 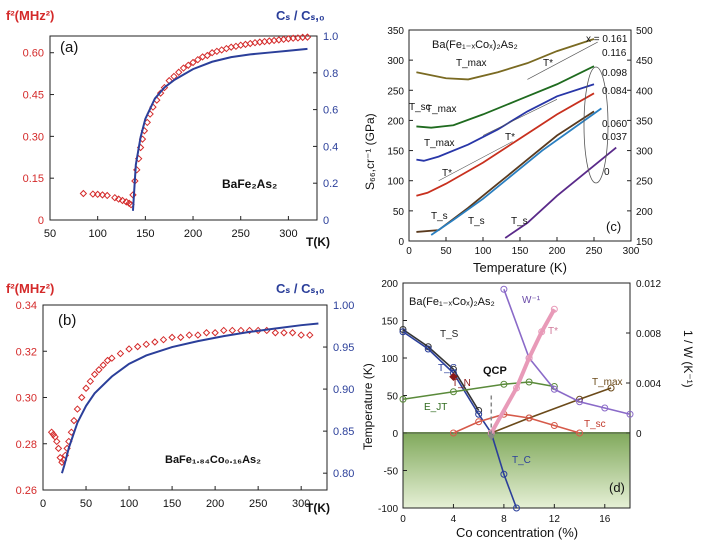 I want to click on panel-a-right-tick-label: 0.2, so click(x=330, y=184).